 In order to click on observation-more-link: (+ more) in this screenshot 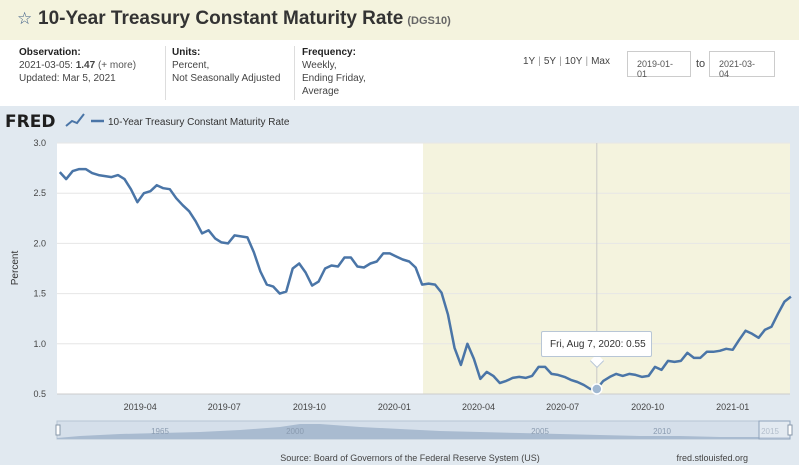, I will do `click(117, 65)`.